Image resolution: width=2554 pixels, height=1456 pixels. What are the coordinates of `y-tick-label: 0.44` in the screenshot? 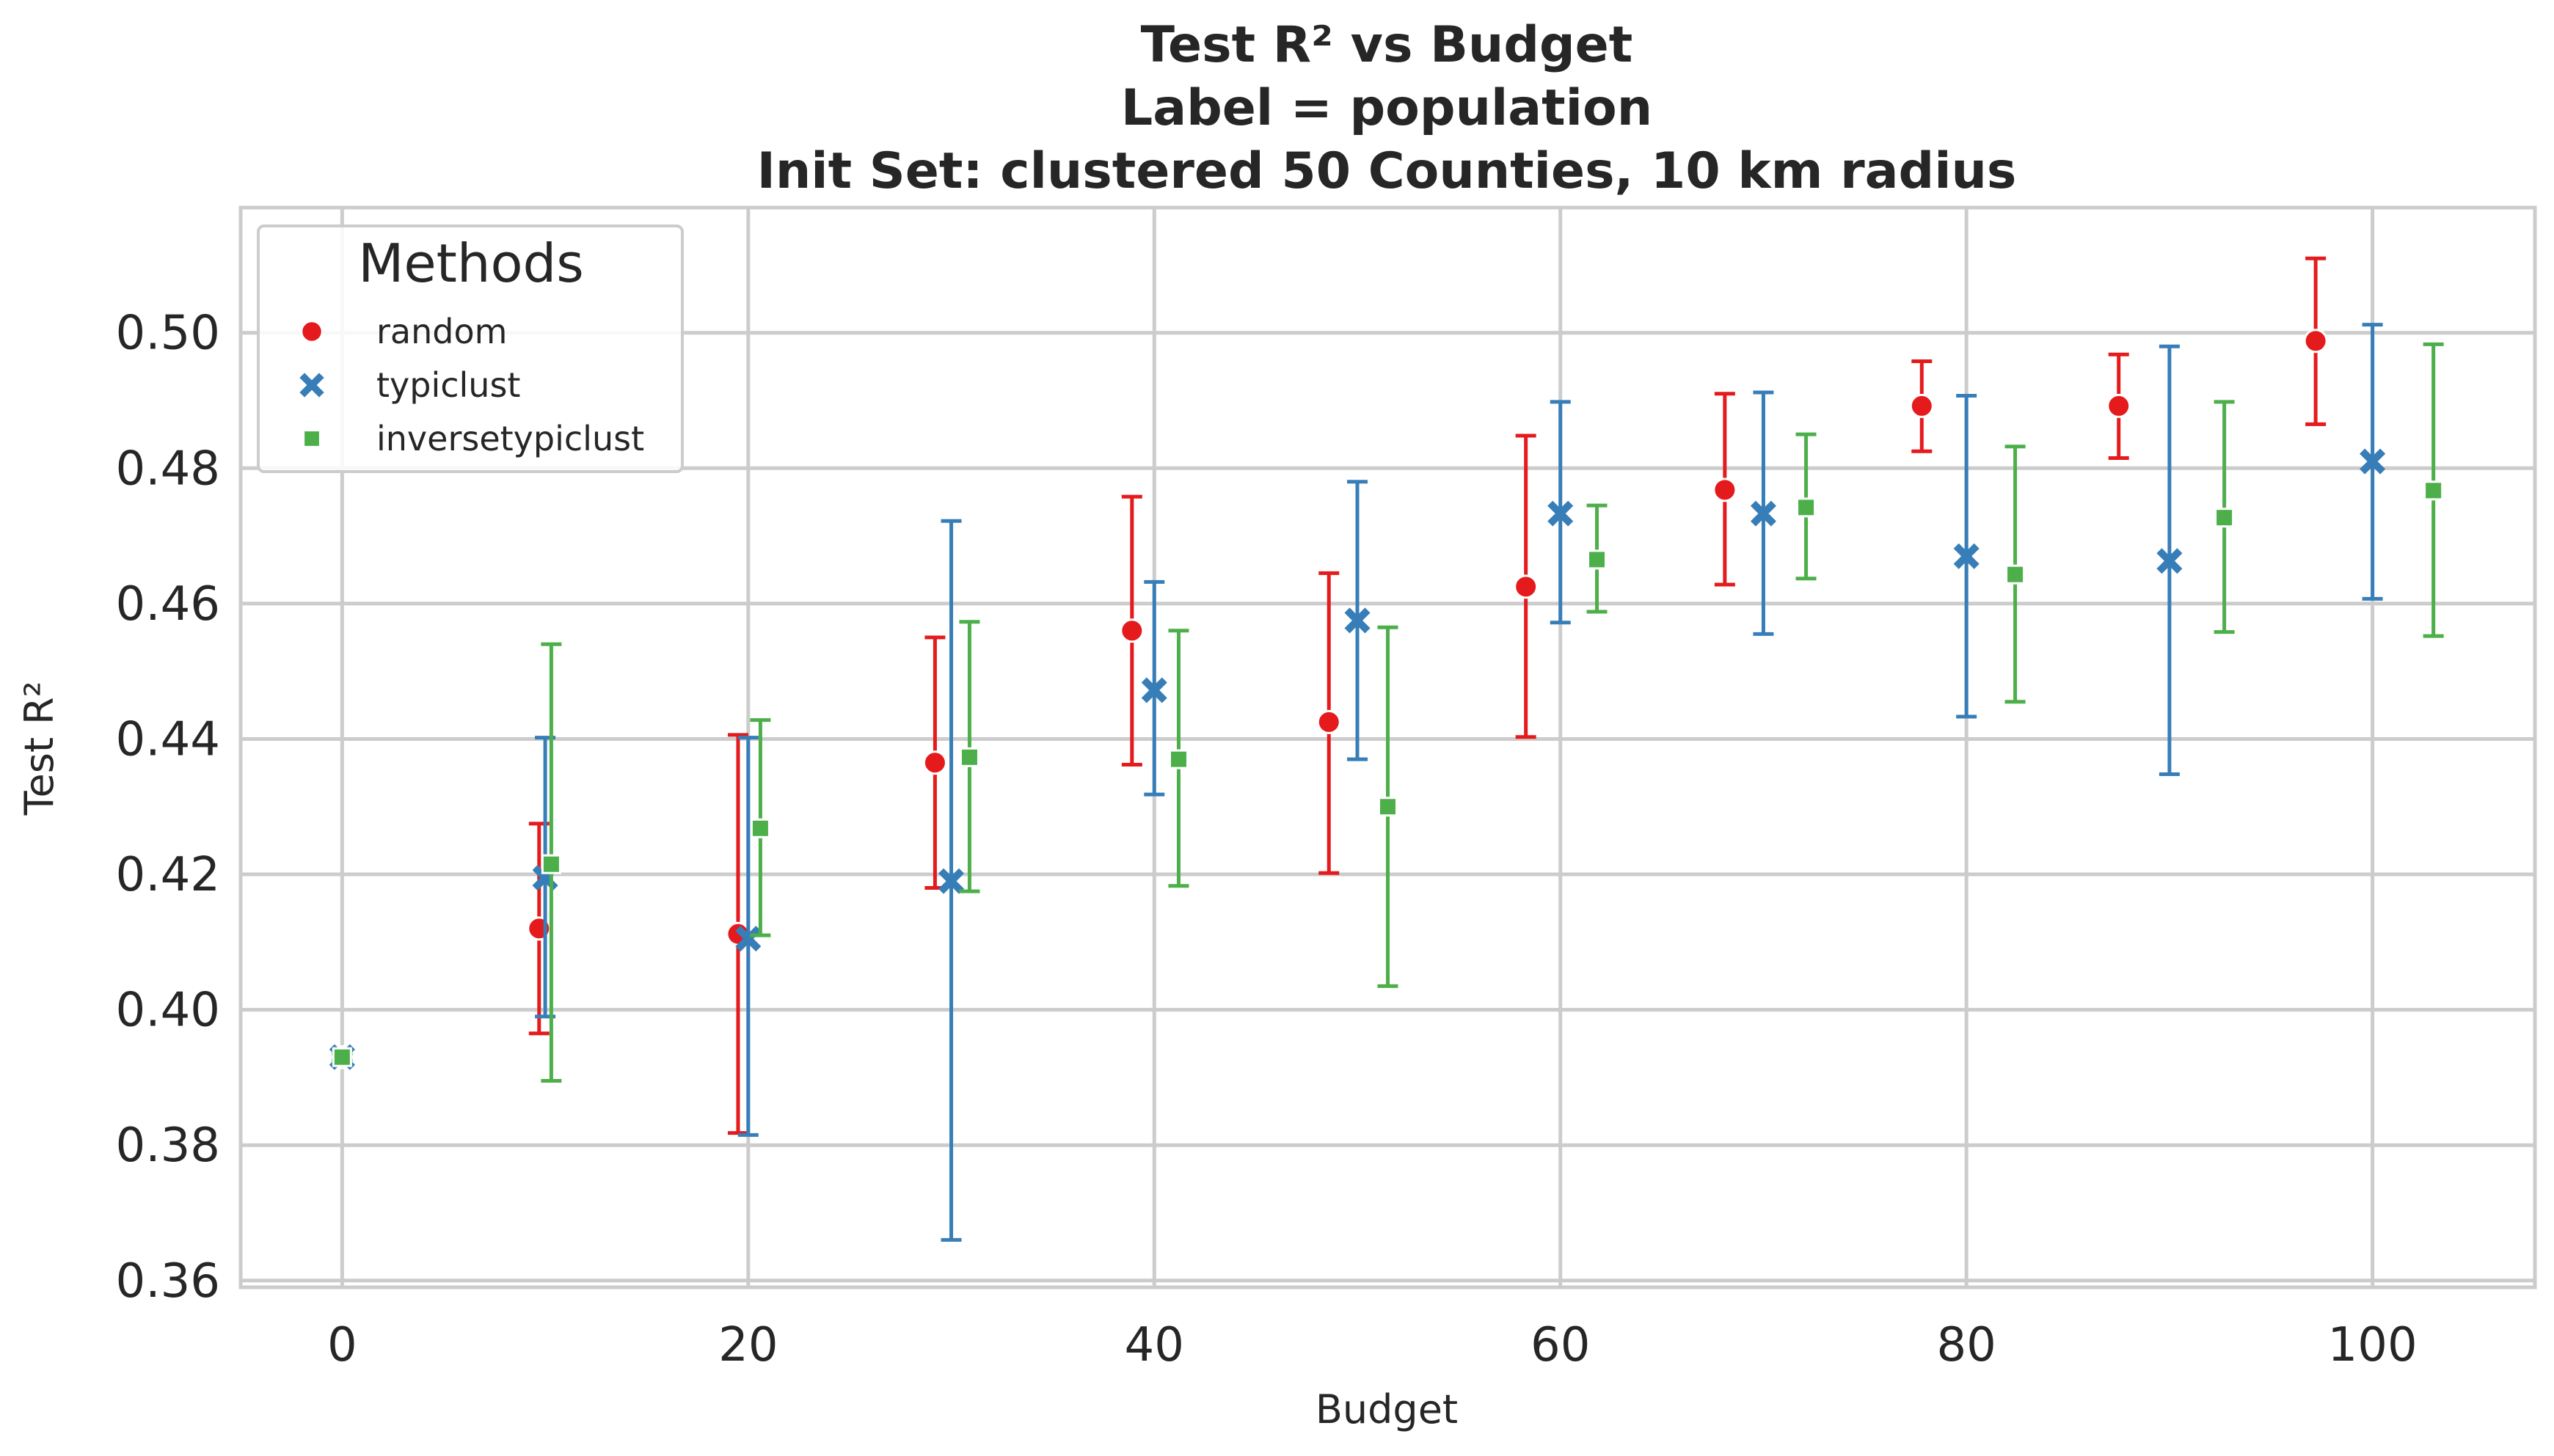 It's located at (168, 740).